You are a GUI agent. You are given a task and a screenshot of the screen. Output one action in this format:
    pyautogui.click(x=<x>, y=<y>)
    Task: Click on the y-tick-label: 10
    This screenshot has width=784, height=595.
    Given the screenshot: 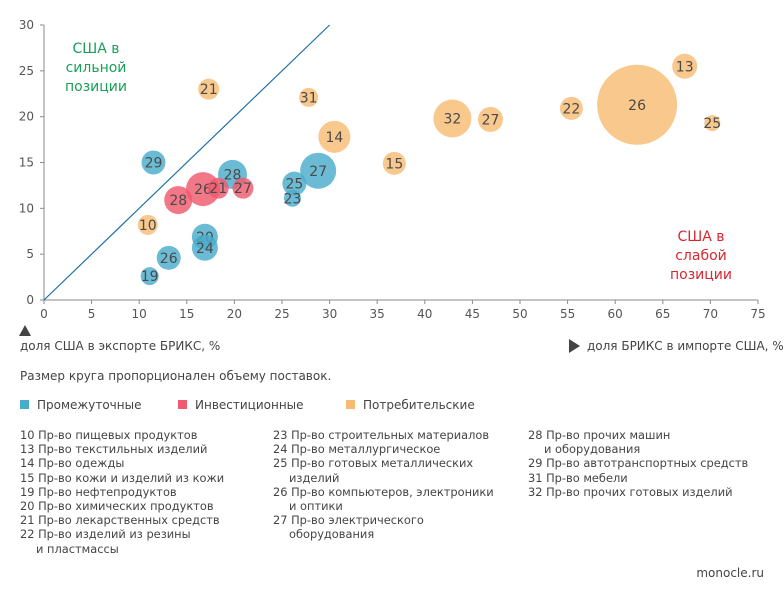 What is the action you would take?
    pyautogui.click(x=26, y=208)
    